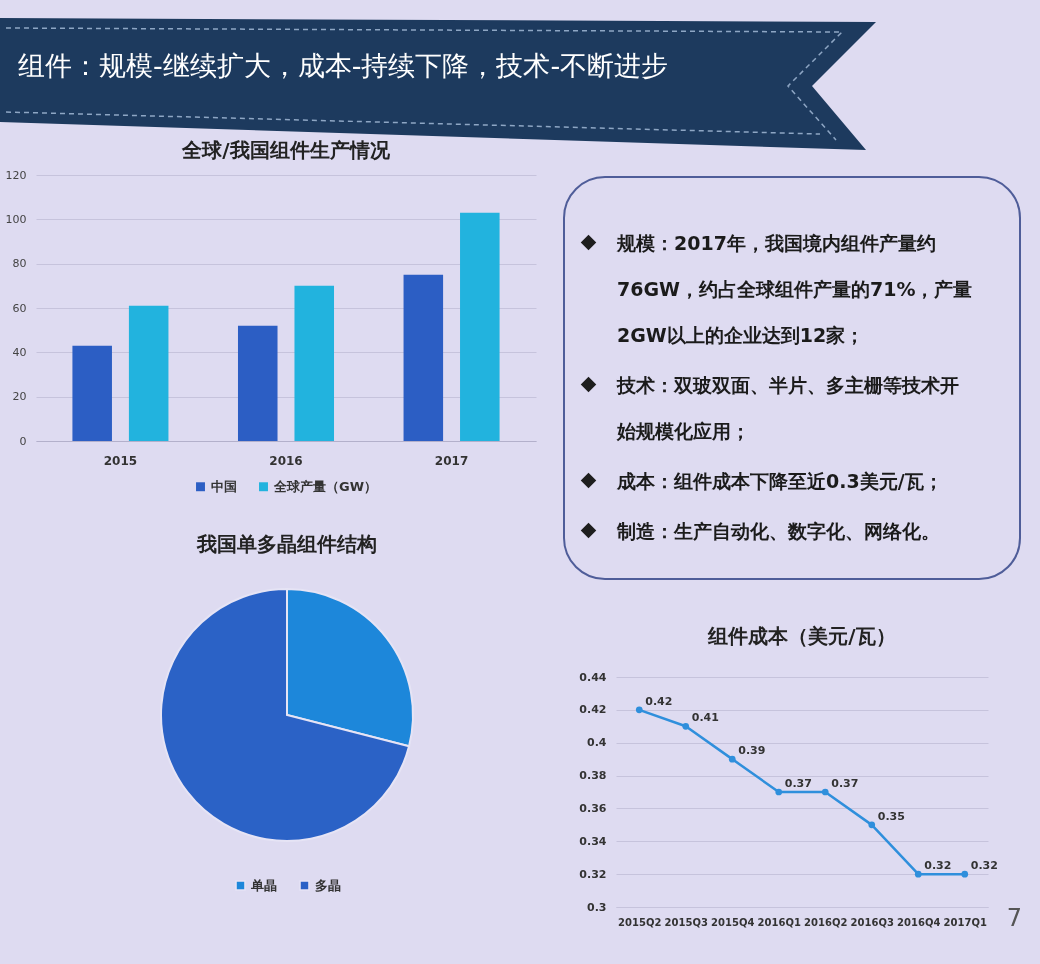  I want to click on text: 组件：规模-继续扩大，成本-持续下降，技术-不断进步, so click(343, 66).